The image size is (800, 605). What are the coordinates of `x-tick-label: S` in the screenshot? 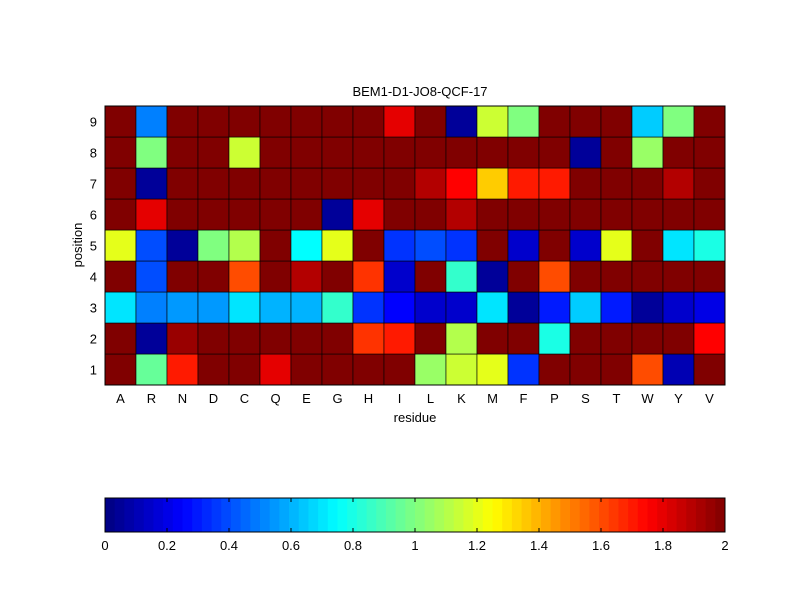 It's located at (585, 398).